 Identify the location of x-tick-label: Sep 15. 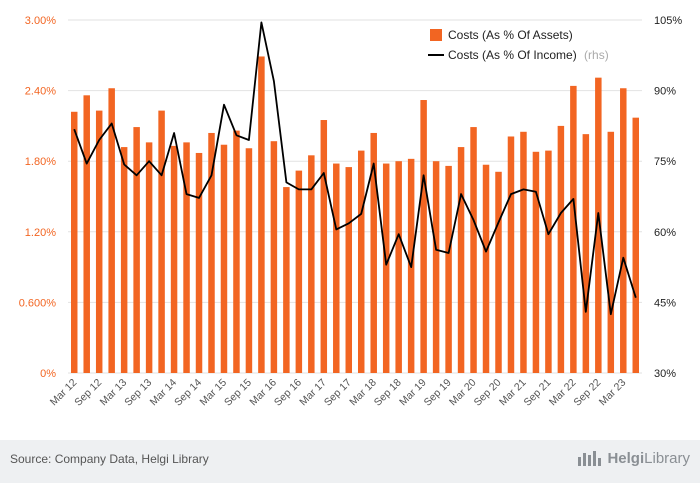
(238, 393).